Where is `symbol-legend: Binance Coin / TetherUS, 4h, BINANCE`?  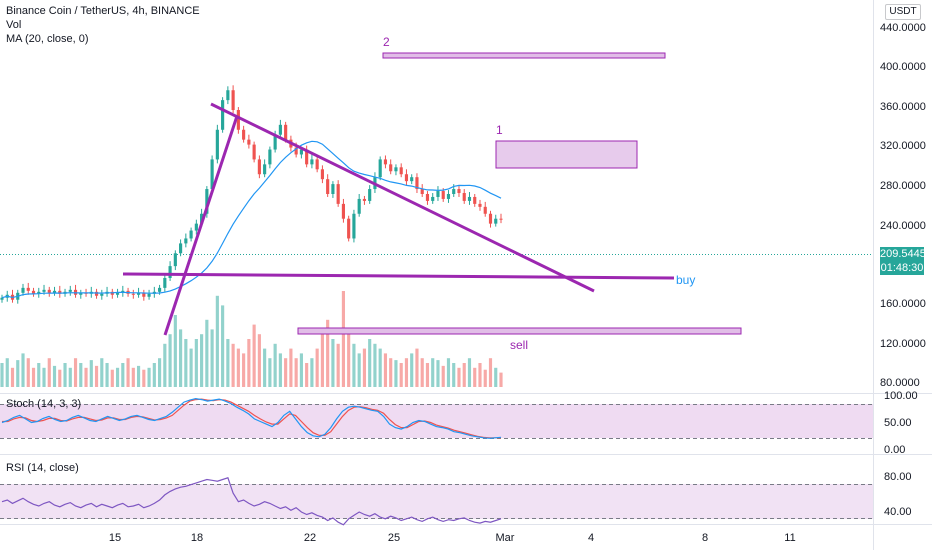
symbol-legend: Binance Coin / TetherUS, 4h, BINANCE is located at coordinates (103, 11).